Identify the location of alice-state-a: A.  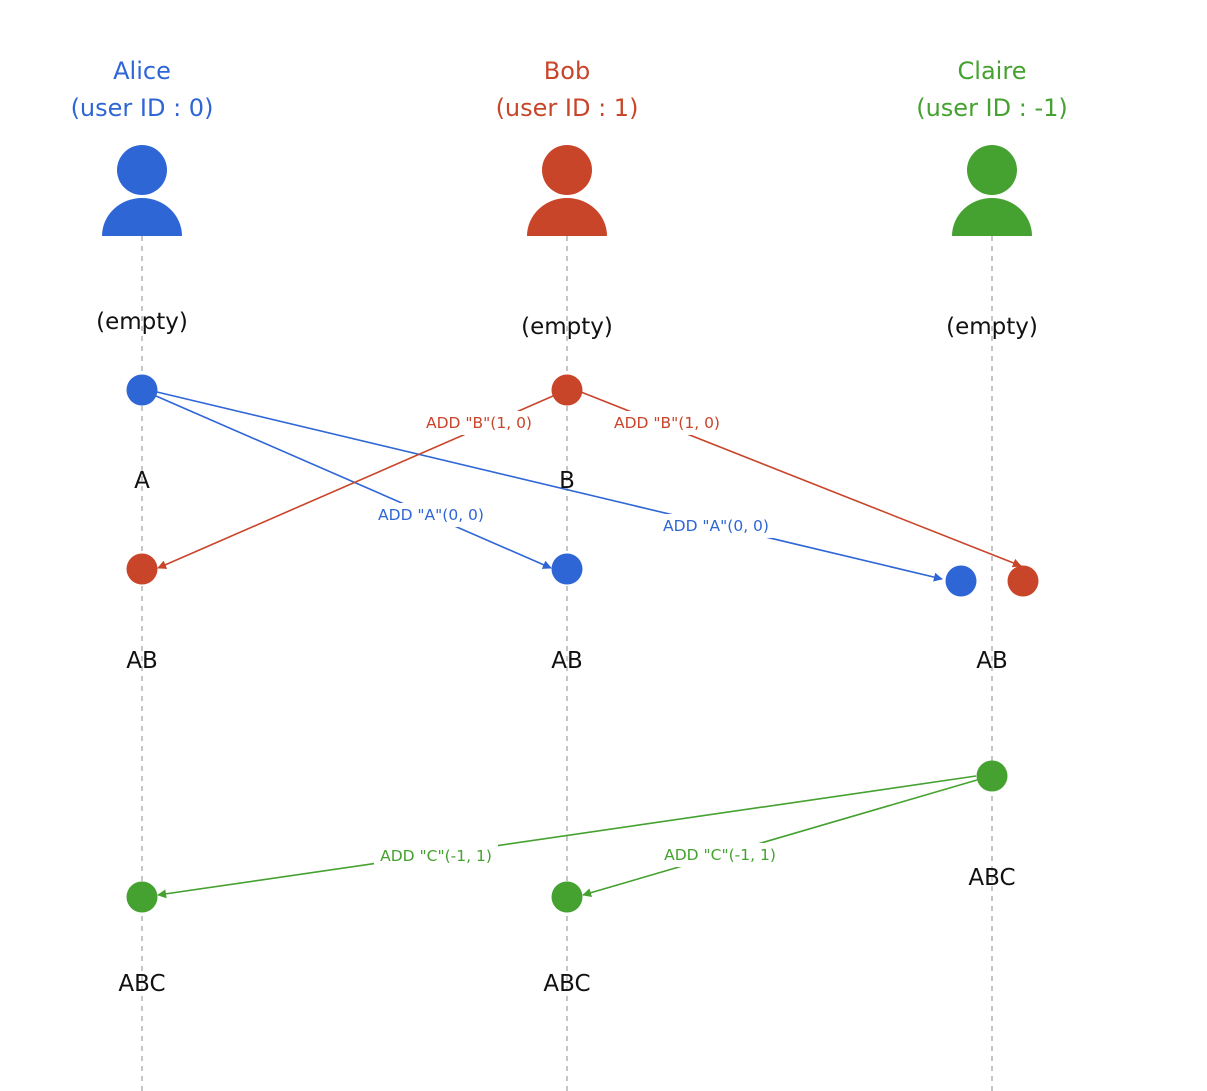
(142, 481).